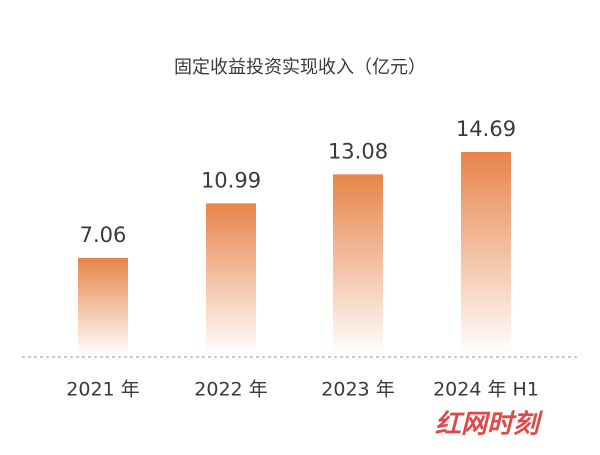  What do you see at coordinates (357, 390) in the screenshot?
I see `x-tick-label: 2023 年` at bounding box center [357, 390].